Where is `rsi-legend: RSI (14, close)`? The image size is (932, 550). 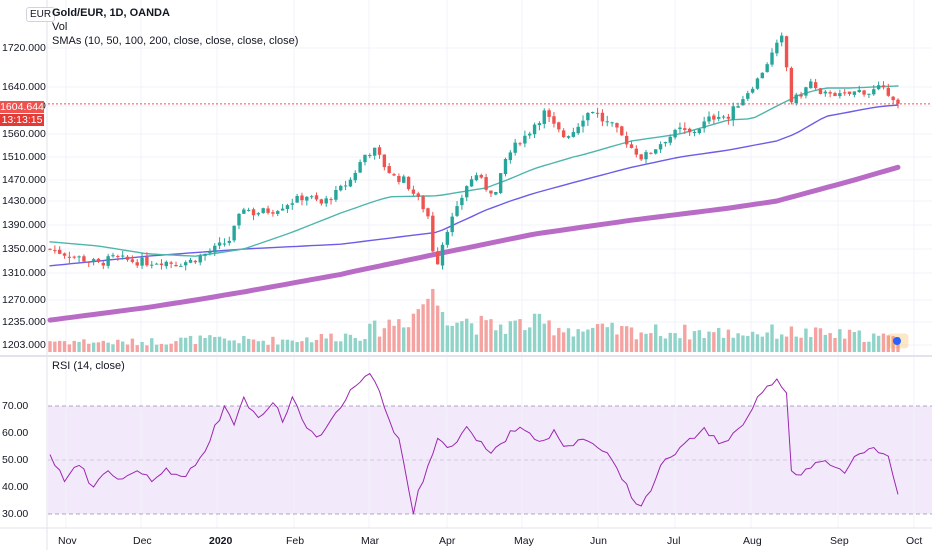
rsi-legend: RSI (14, close) is located at coordinates (88, 366).